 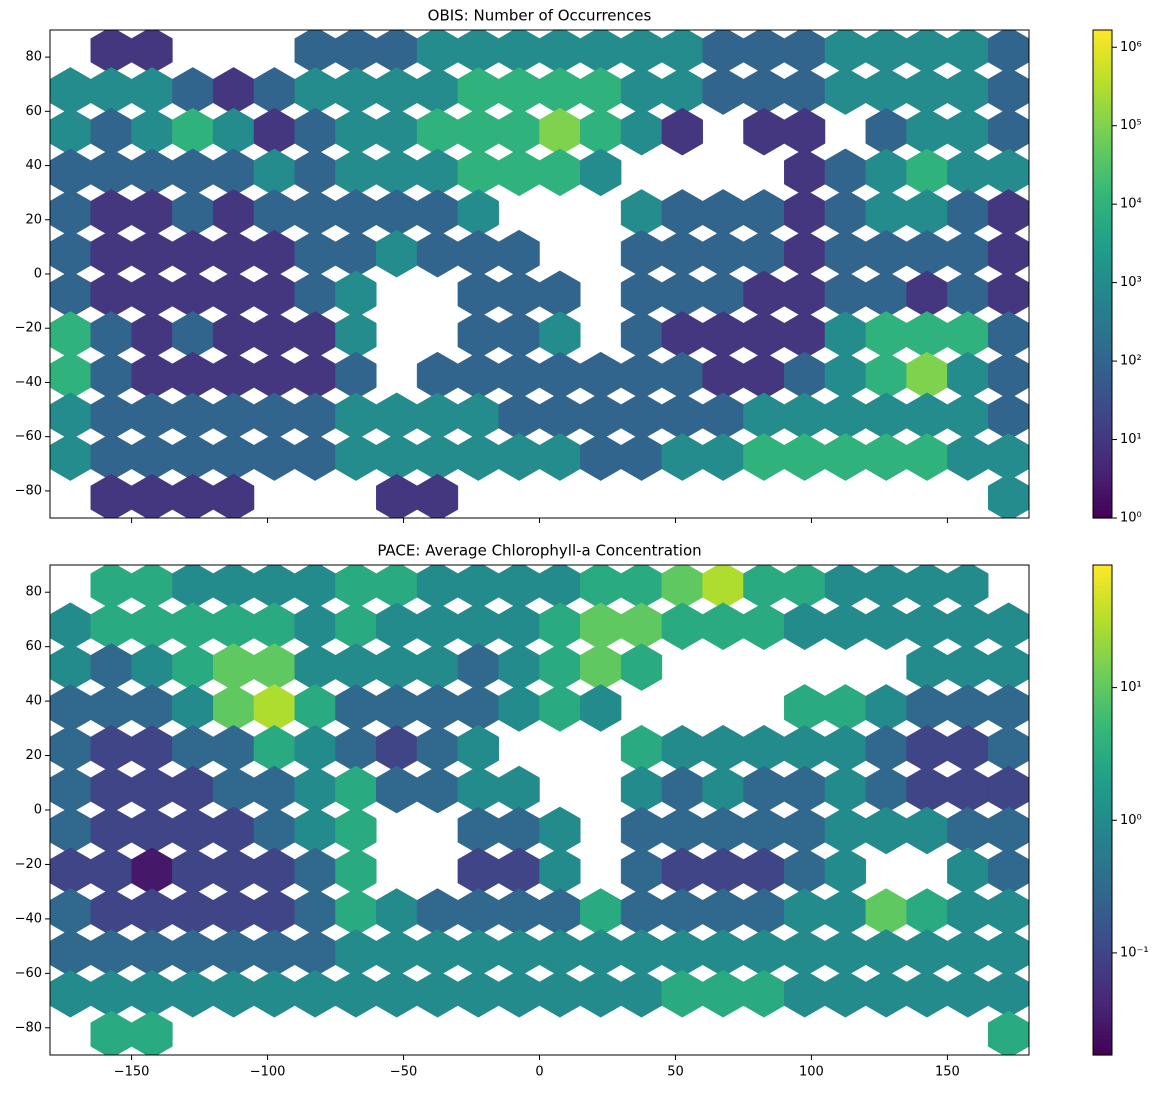 I want to click on y-tick-label: 40, so click(x=33, y=701).